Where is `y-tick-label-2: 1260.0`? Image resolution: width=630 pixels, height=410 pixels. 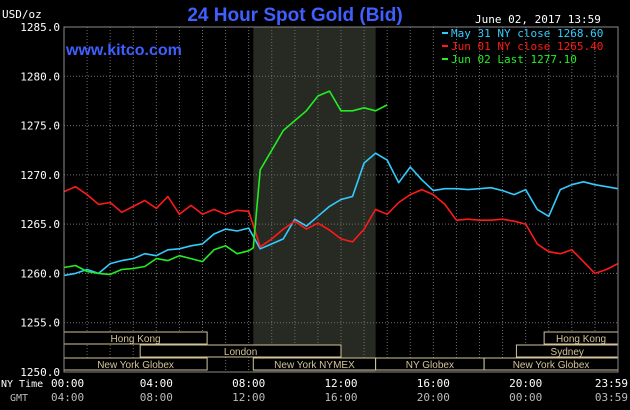
y-tick-label-2: 1260.0 is located at coordinates (40, 273).